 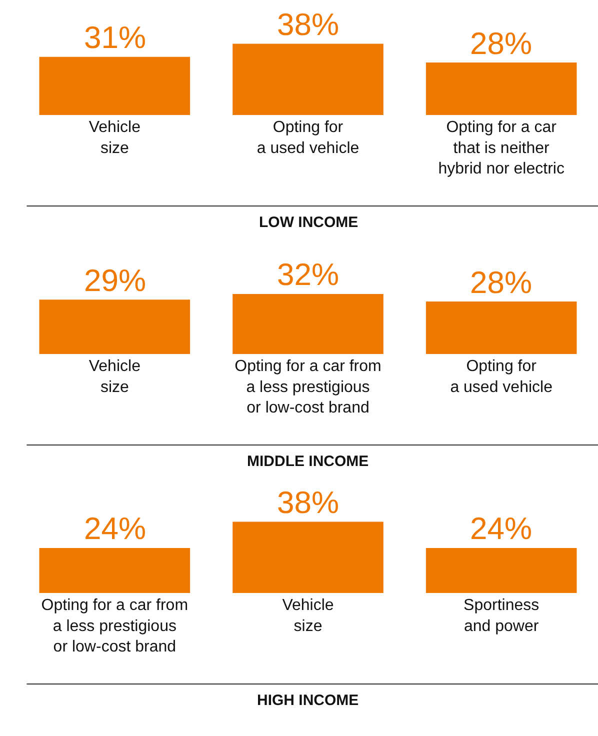 What do you see at coordinates (115, 37) in the screenshot?
I see `data-label: 31%` at bounding box center [115, 37].